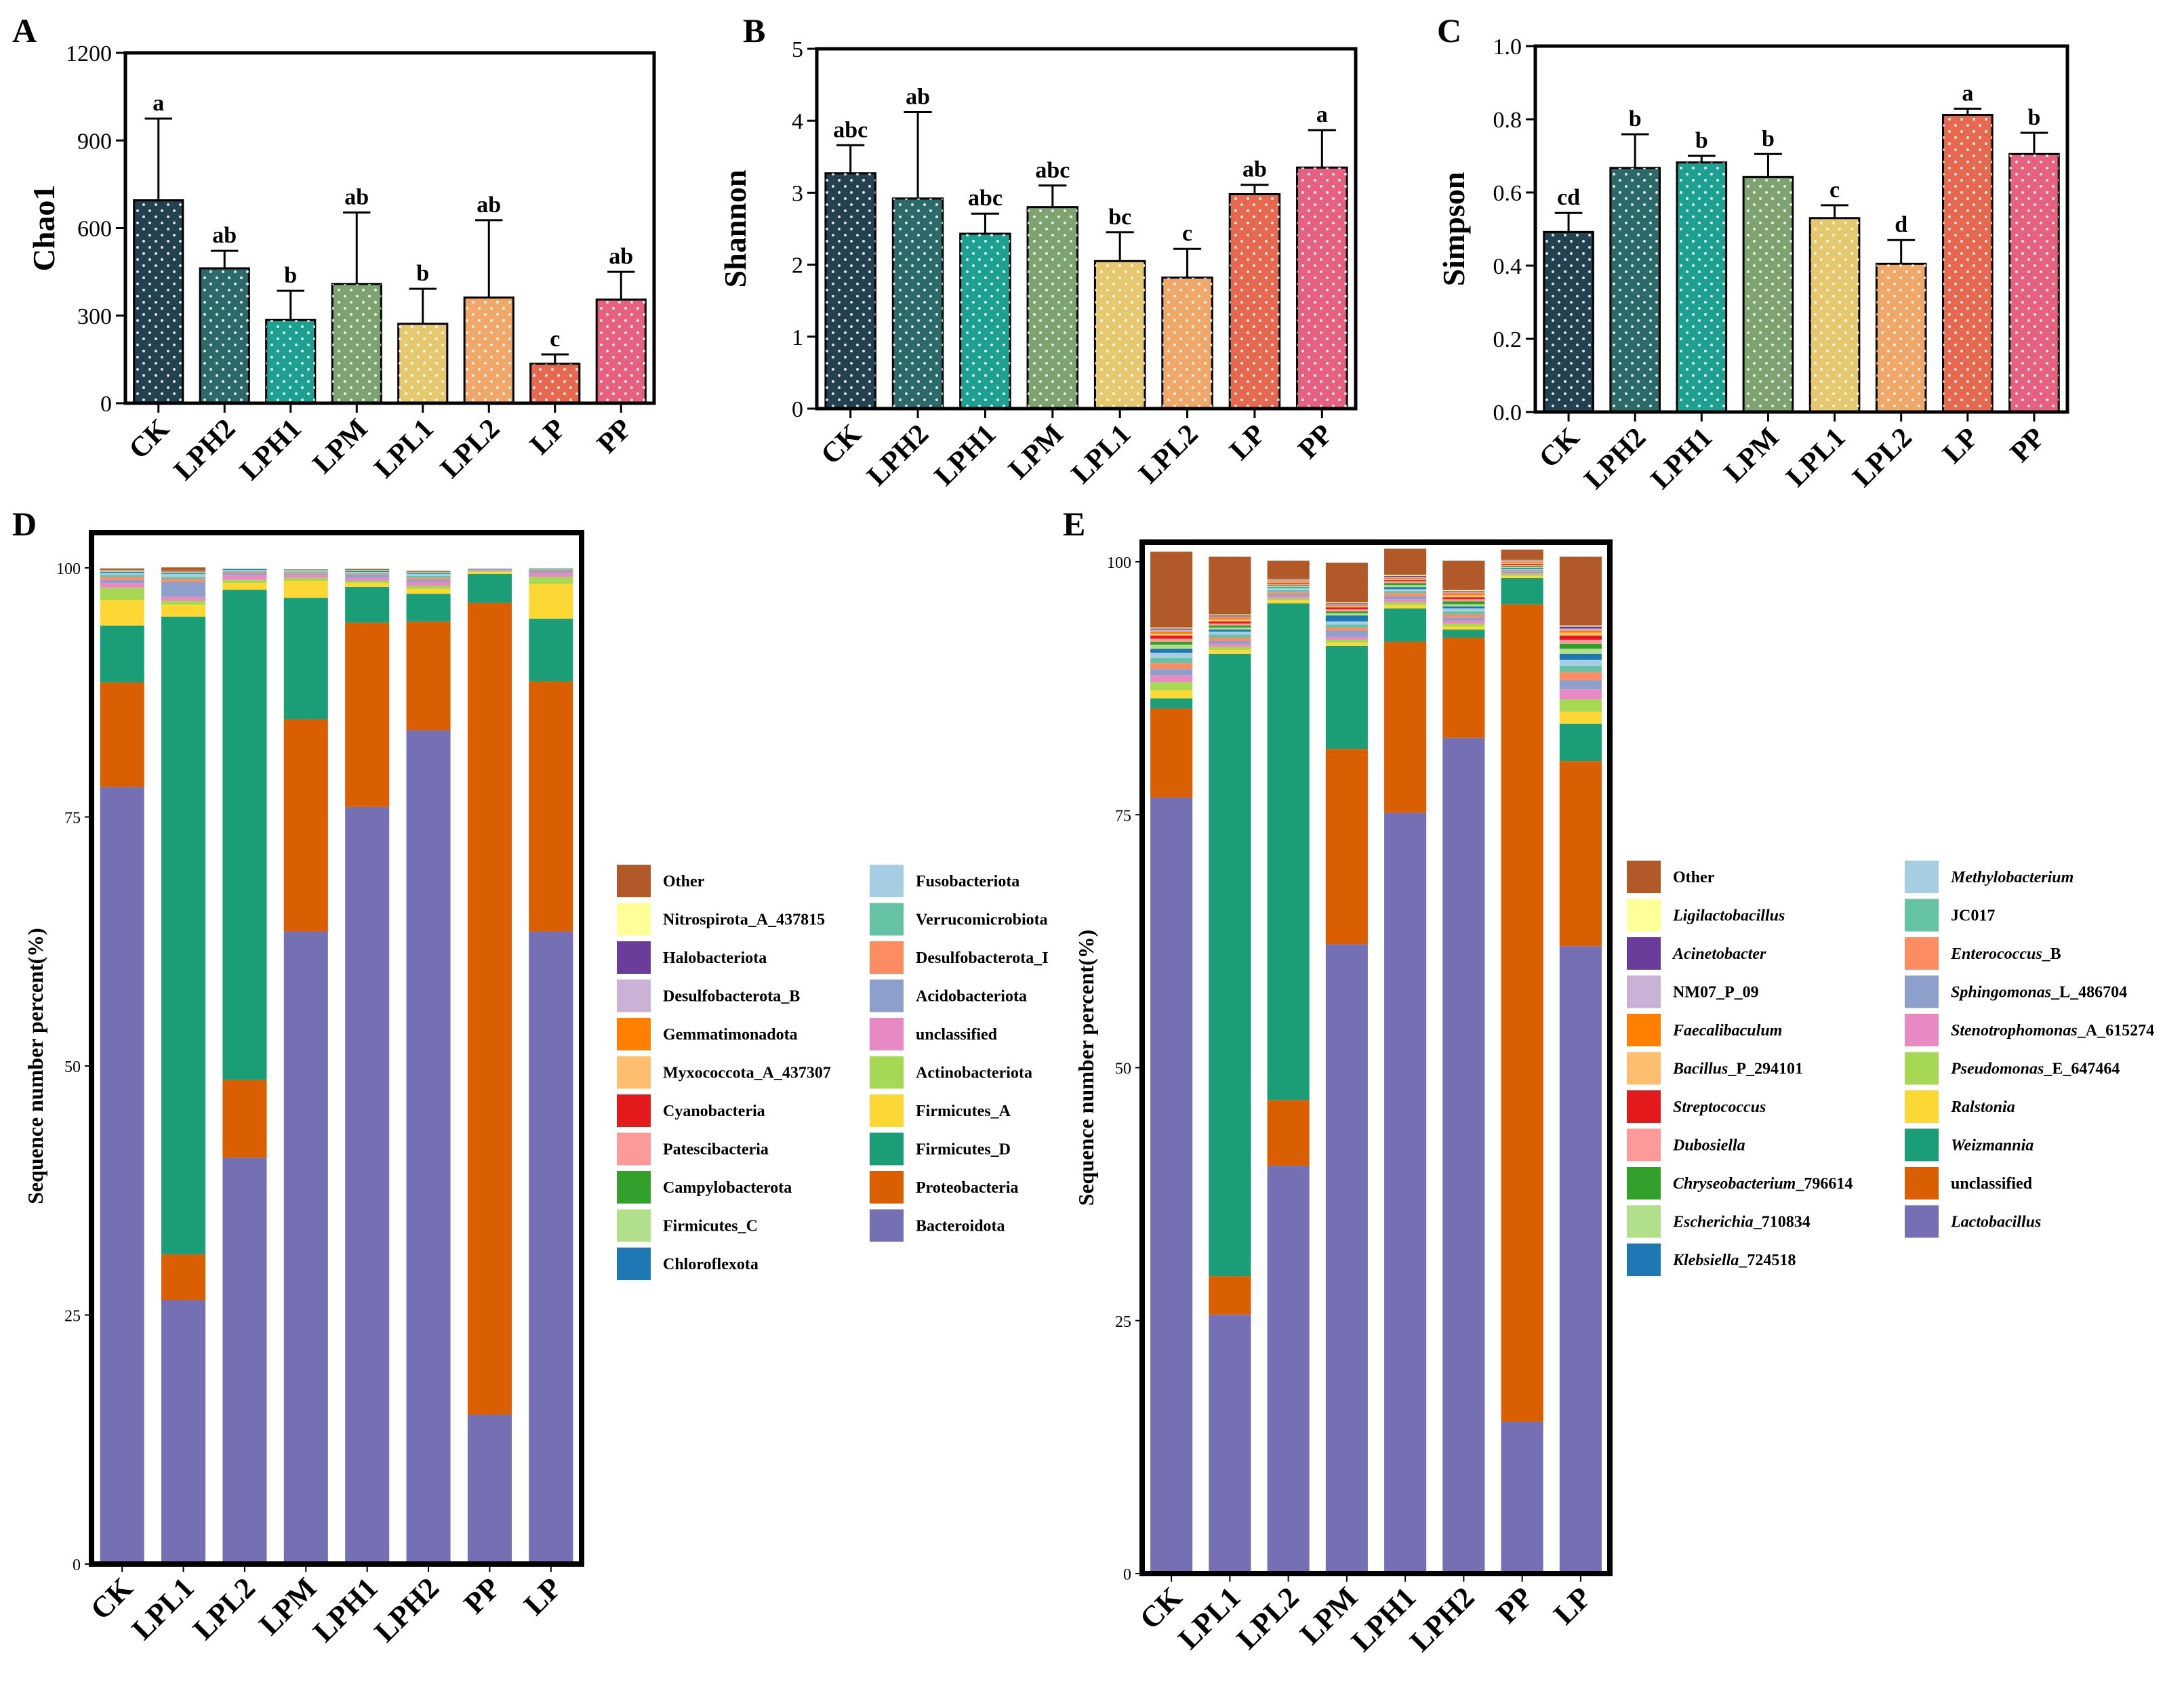  Describe the element at coordinates (714, 1111) in the screenshot. I see `legend-label: Cyanobacteria` at that location.